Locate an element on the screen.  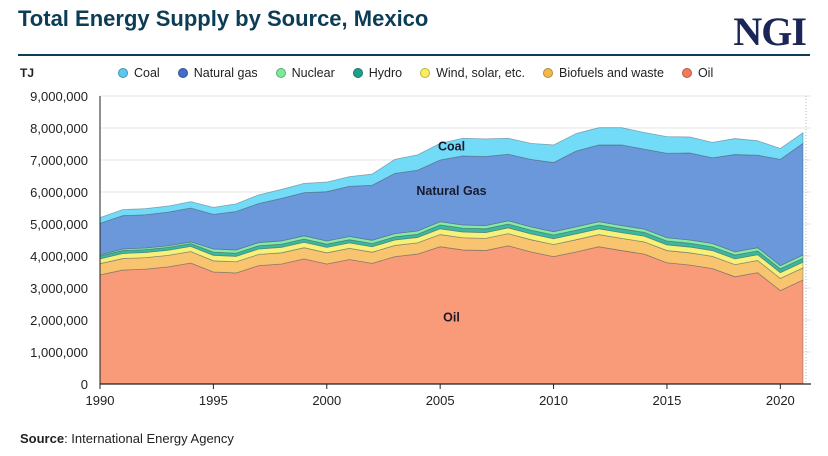
source-text: : International Energy Agency is located at coordinates (149, 438).